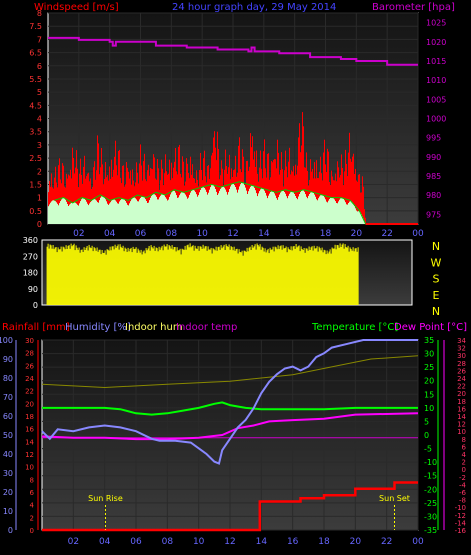 This screenshot has width=471, height=555. What do you see at coordinates (10, 530) in the screenshot?
I see `humidity-tick-label: 0` at bounding box center [10, 530].